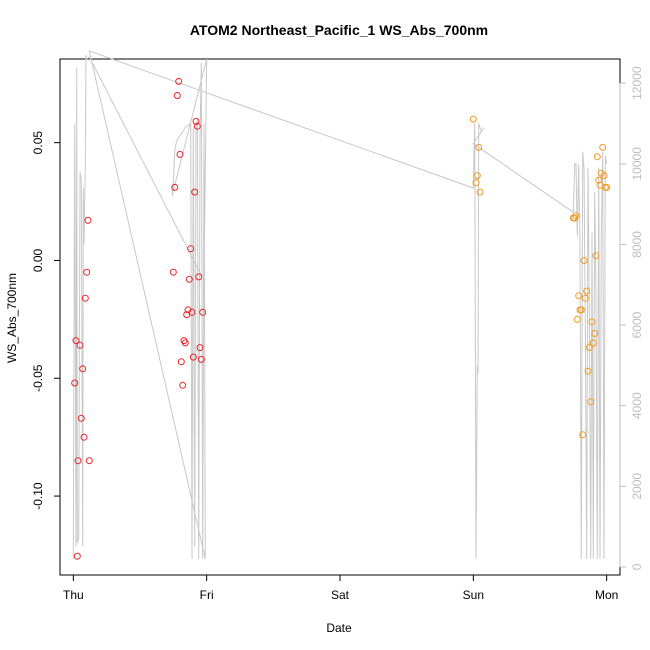 The height and width of the screenshot is (650, 650). Describe the element at coordinates (637, 566) in the screenshot. I see `y-right-tick-label: 0` at that location.